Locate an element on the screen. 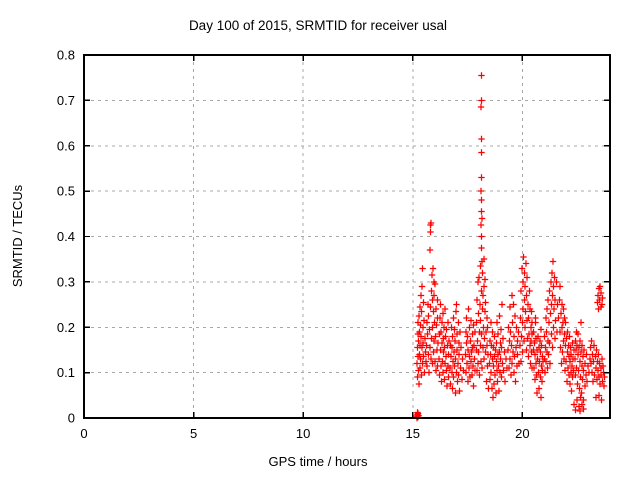  y-tick-label: 0 is located at coordinates (71, 418).